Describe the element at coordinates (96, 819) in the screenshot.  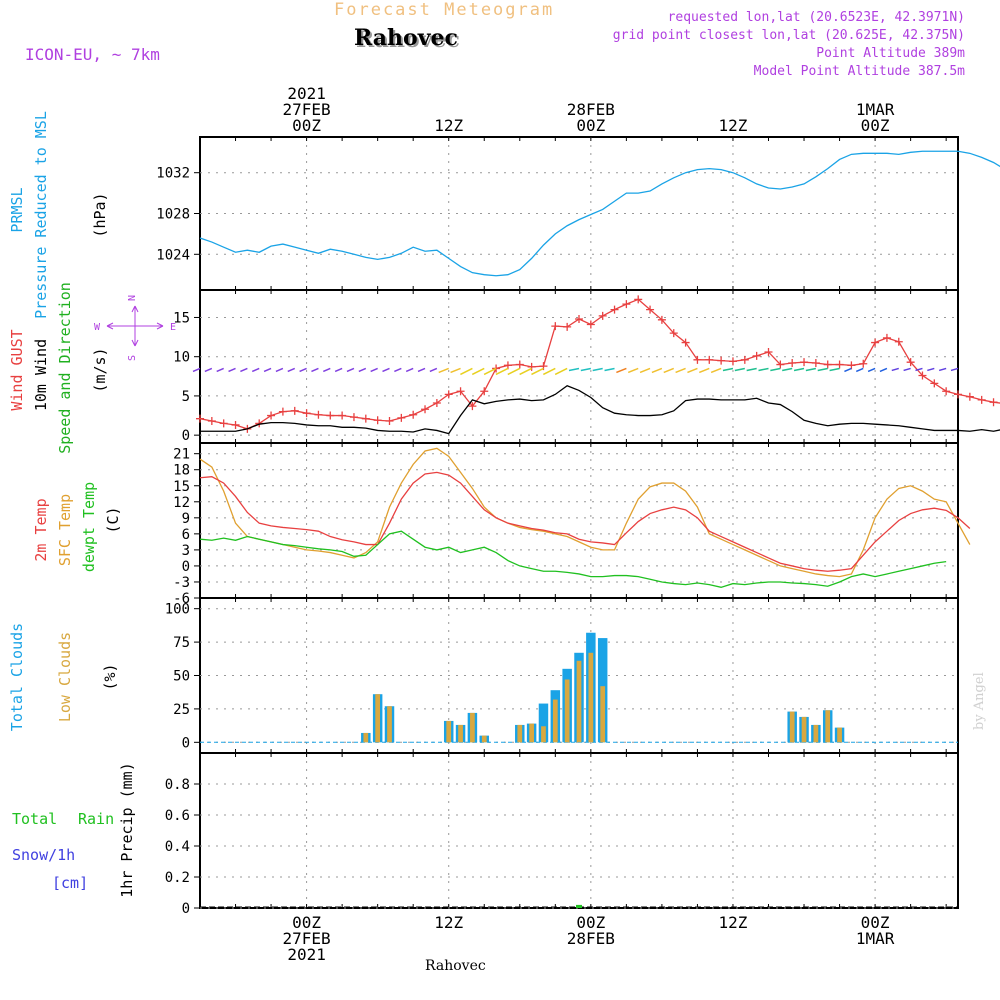
I see `rain-label-b: Rain` at that location.